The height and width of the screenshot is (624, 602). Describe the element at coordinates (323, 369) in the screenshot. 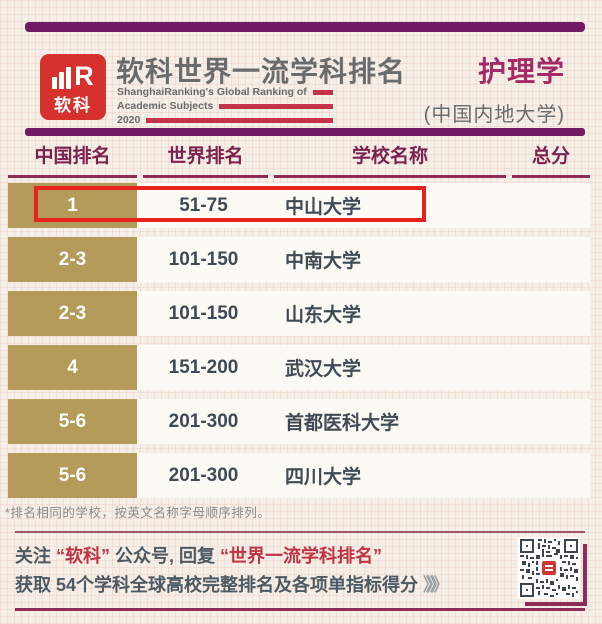

I see `school-name-cell: 武汉大学` at that location.